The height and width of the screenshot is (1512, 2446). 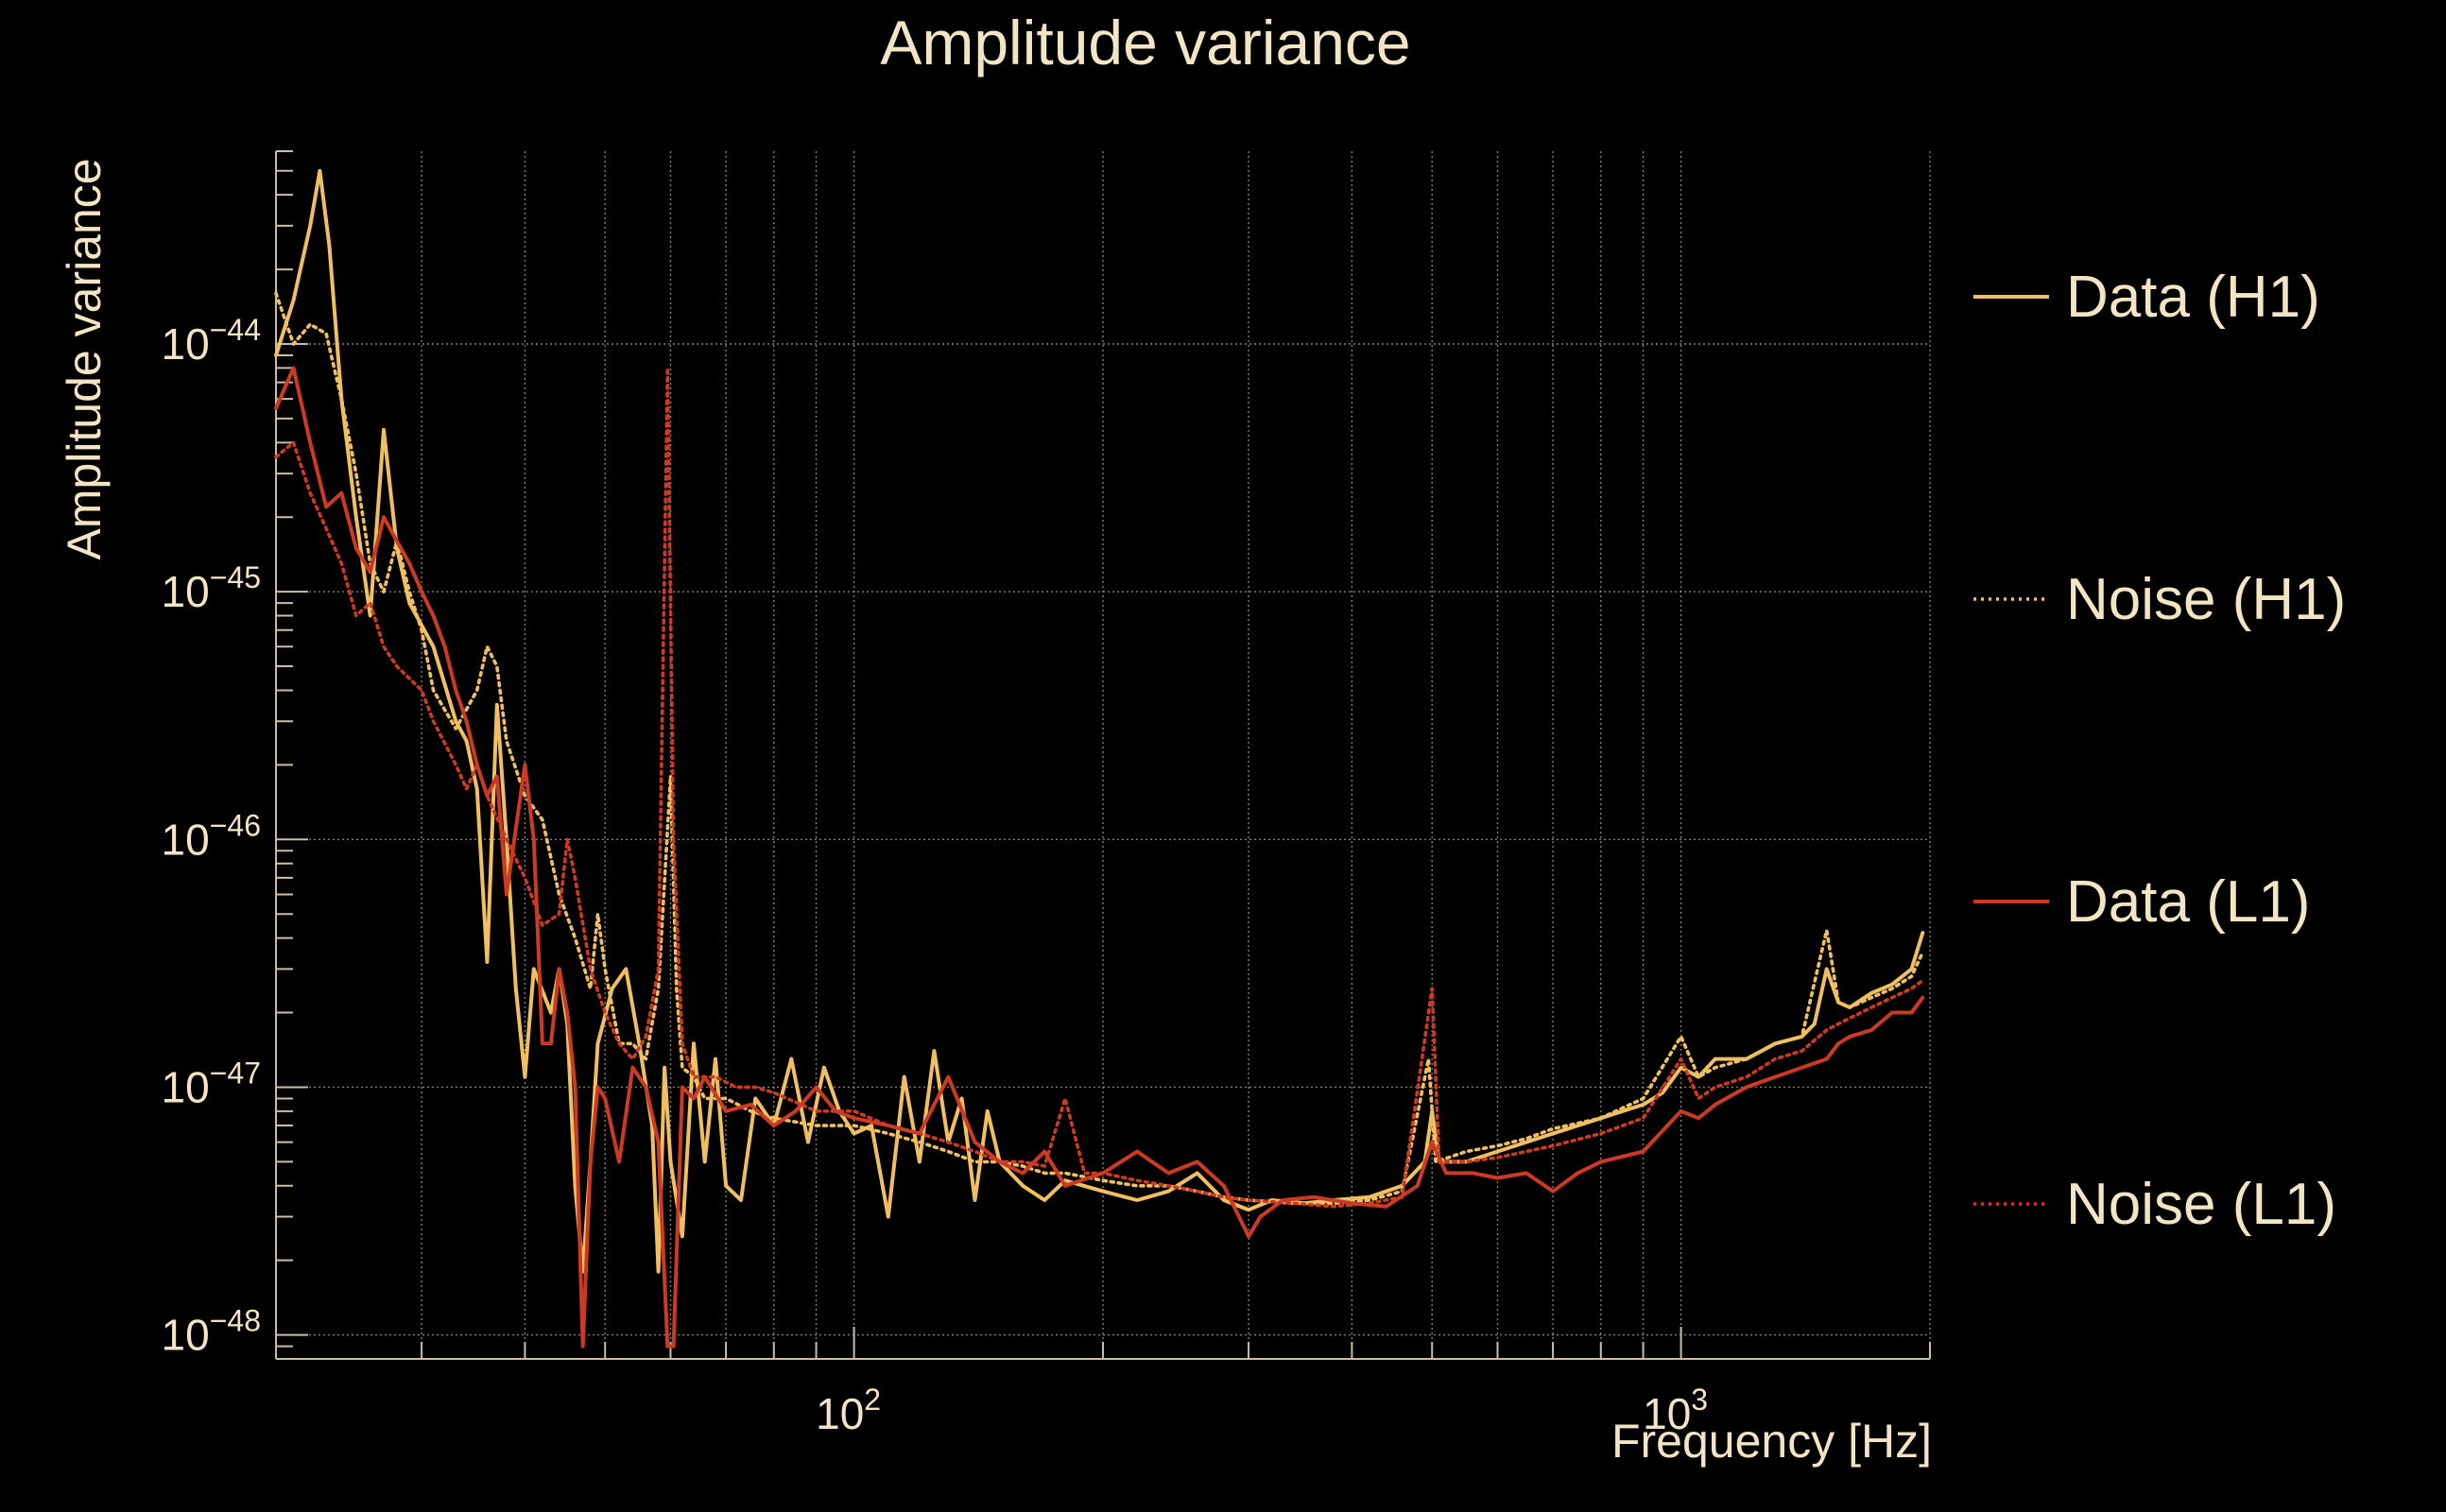 I want to click on legend-label: Noise (H1), so click(x=2206, y=599).